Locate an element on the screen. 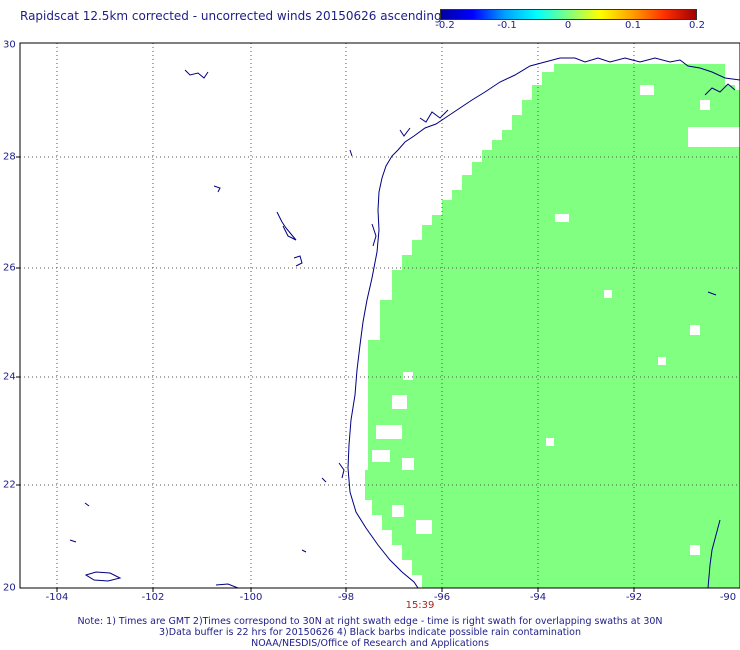  lat-label: 26 is located at coordinates (9, 268).